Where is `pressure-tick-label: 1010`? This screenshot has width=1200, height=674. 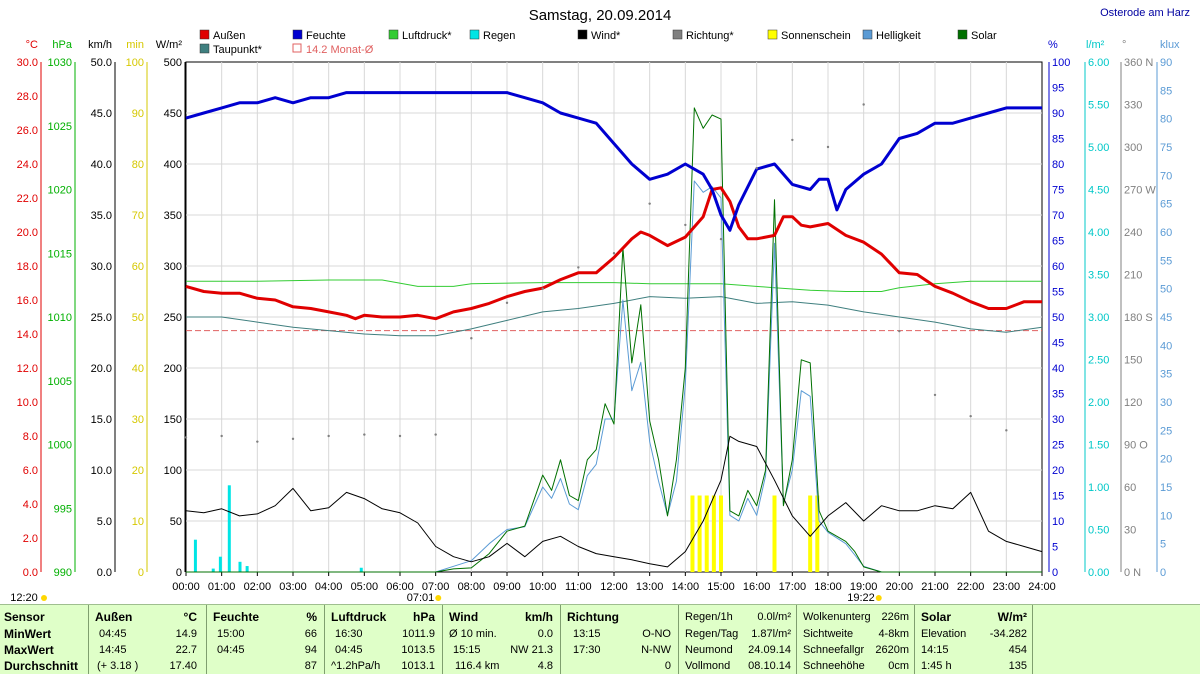 pressure-tick-label: 1010 is located at coordinates (60, 318).